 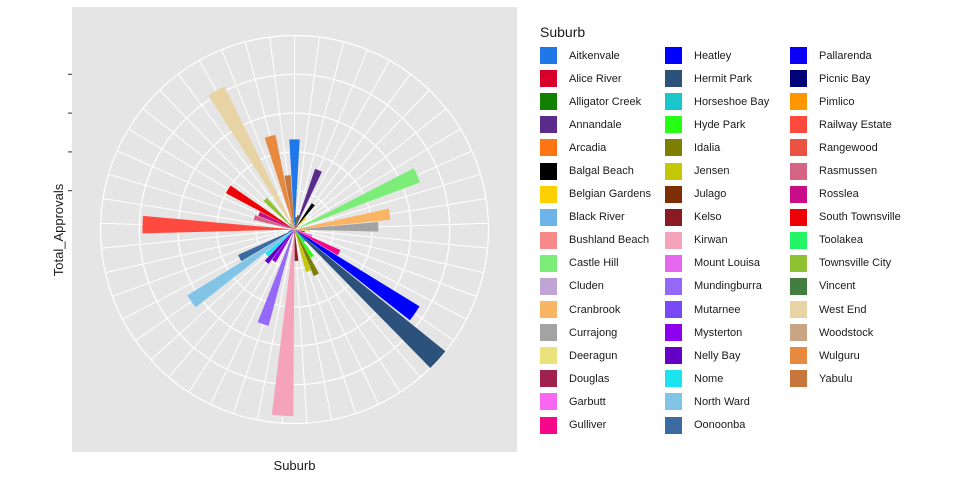 I want to click on bar-picnic-bay, so click(x=292, y=230).